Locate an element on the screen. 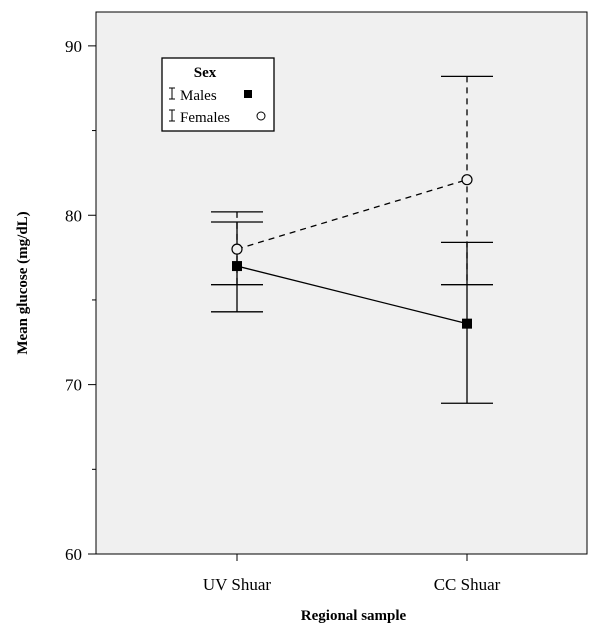 This screenshot has width=598, height=624. legend-marker-females is located at coordinates (261, 116).